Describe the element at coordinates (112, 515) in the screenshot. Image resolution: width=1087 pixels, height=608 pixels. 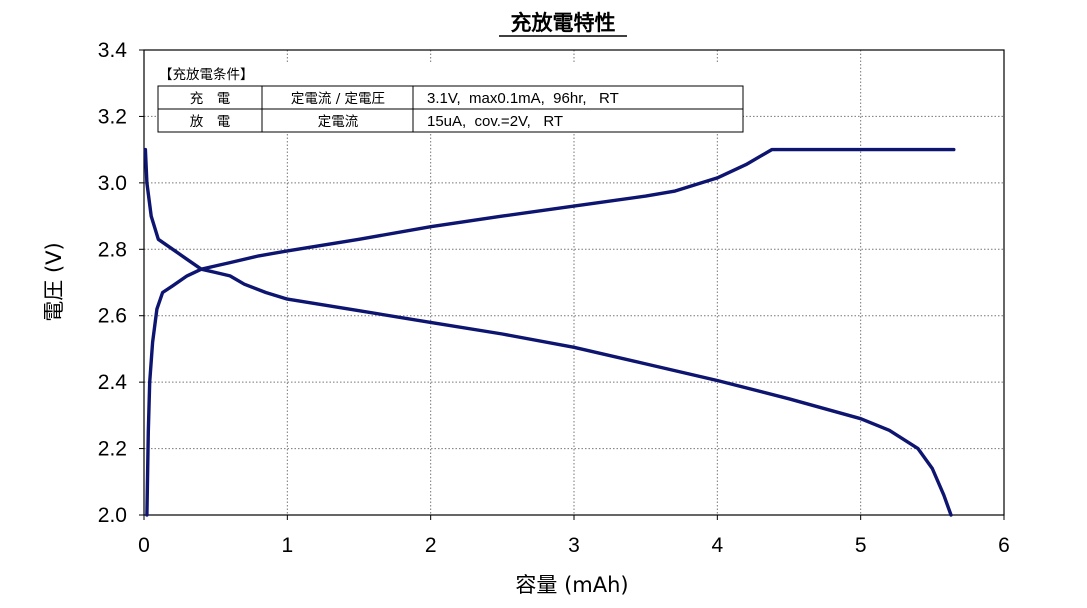
I see `y-tick-label: 2.0` at that location.